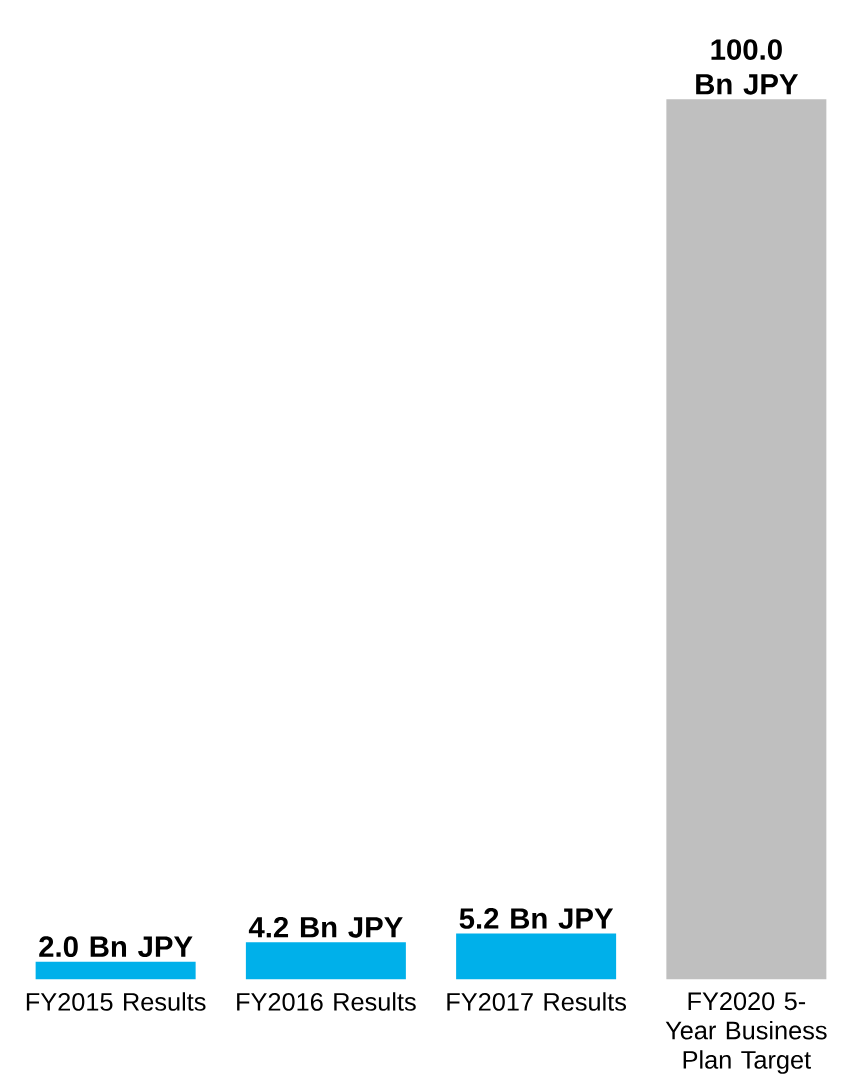  What do you see at coordinates (536, 1001) in the screenshot?
I see `x-tick-label: FY2017 Results` at bounding box center [536, 1001].